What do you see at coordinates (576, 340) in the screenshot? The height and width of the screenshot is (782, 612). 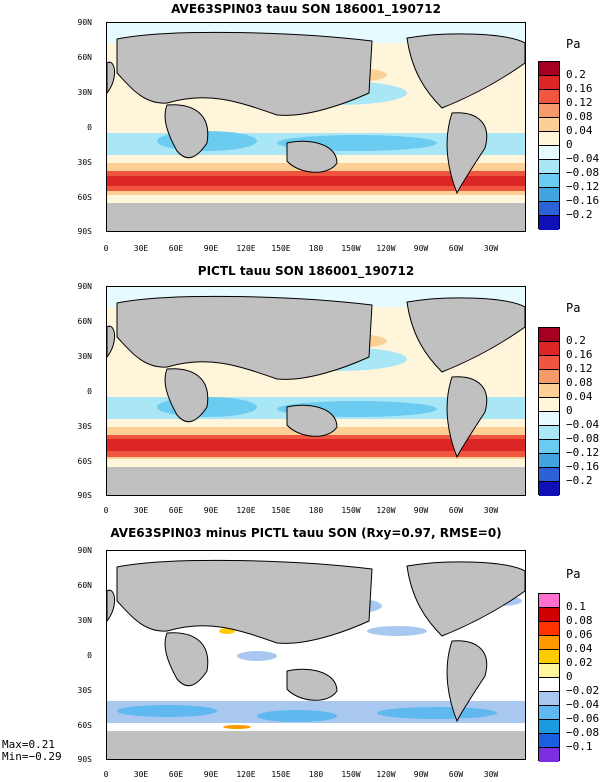 I see `colorbar-tick-label: 0.2` at bounding box center [576, 340].